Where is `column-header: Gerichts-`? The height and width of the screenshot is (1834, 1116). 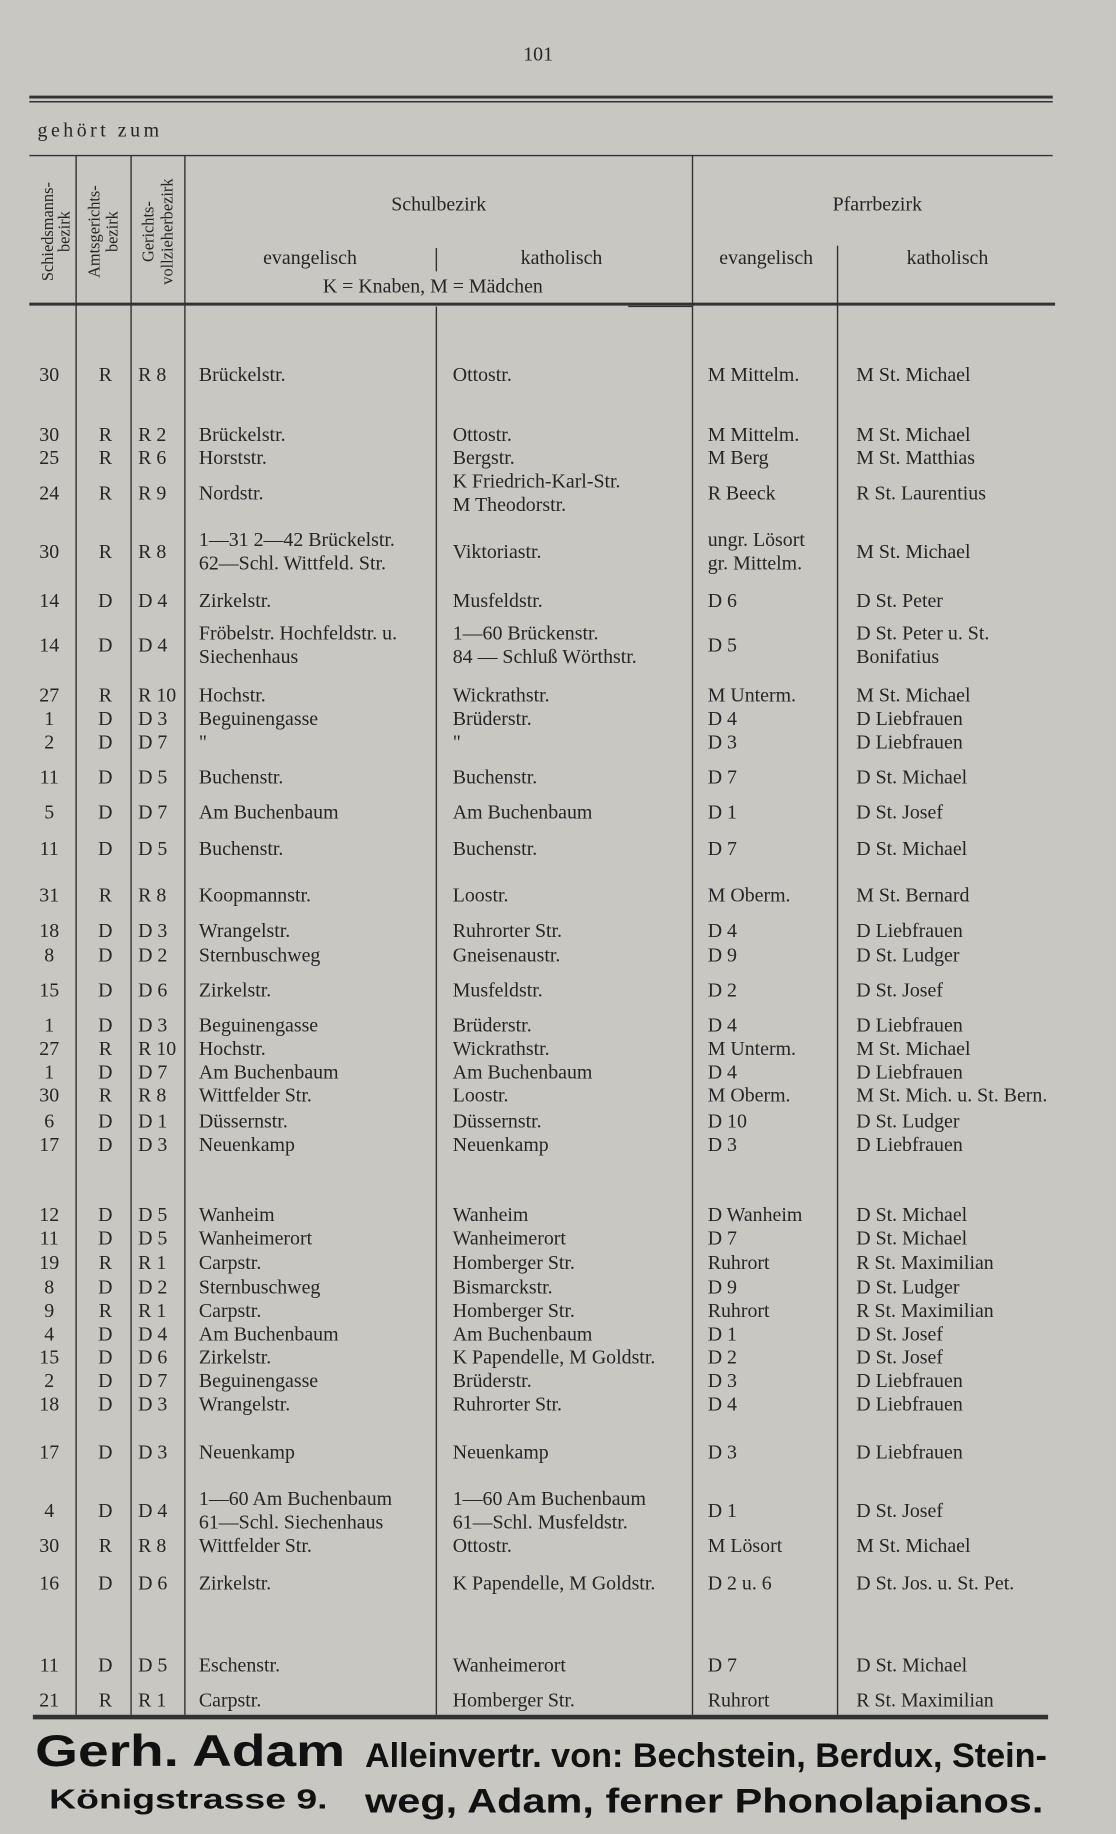 column-header: Gerichts- is located at coordinates (148, 231).